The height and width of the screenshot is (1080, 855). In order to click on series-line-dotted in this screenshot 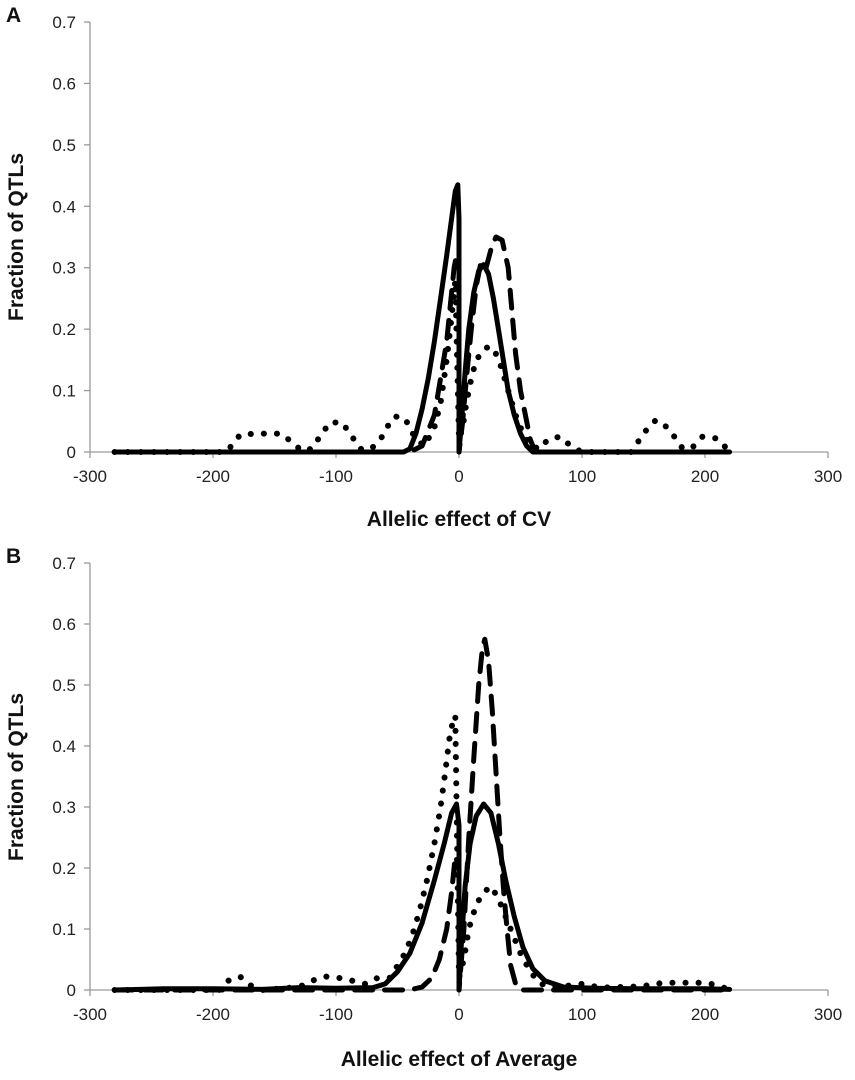, I will do `click(423, 366)`.